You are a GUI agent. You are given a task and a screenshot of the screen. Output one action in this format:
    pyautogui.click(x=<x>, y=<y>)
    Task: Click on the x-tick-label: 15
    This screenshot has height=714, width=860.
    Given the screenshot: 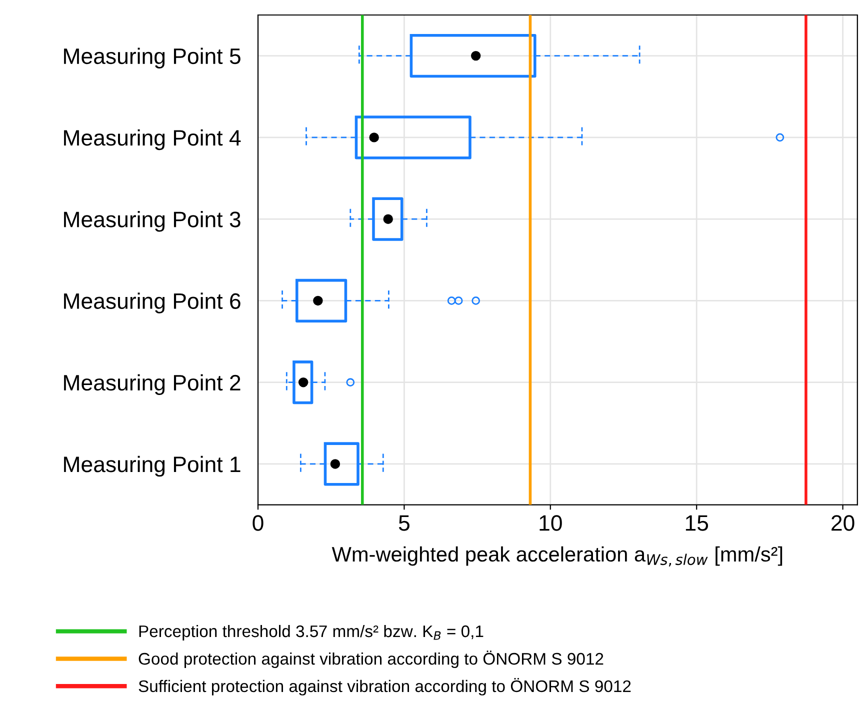 What is the action you would take?
    pyautogui.click(x=697, y=523)
    